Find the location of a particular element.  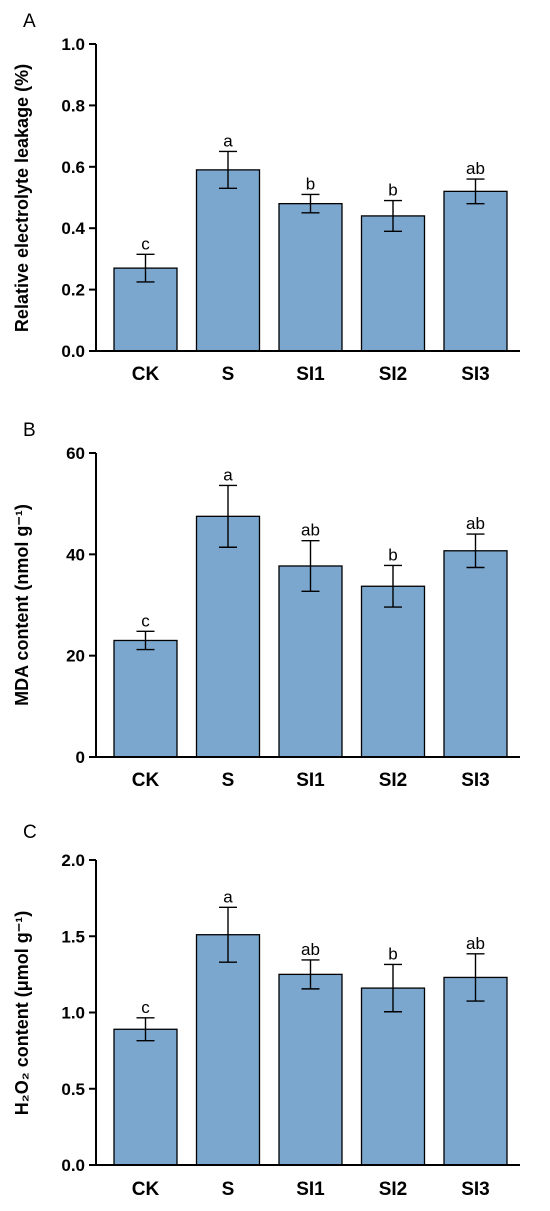

y-tick-label: 40 is located at coordinates (75, 554).